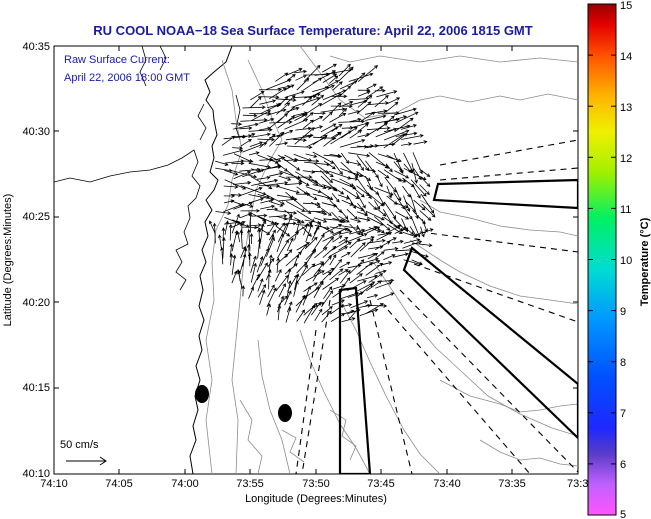  I want to click on colorbar-tick-label: 8, so click(623, 363).